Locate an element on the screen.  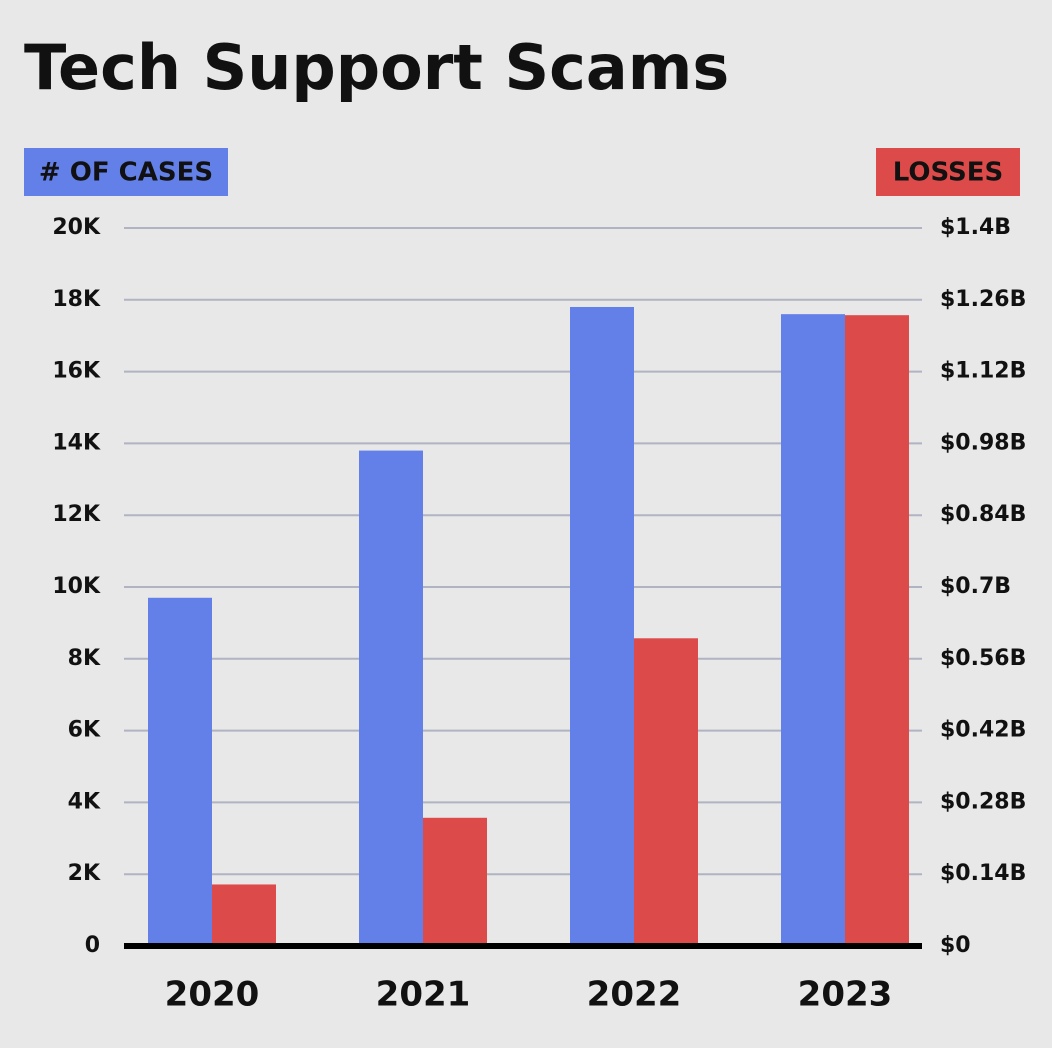
x-tick-label: 2022 is located at coordinates (634, 995).